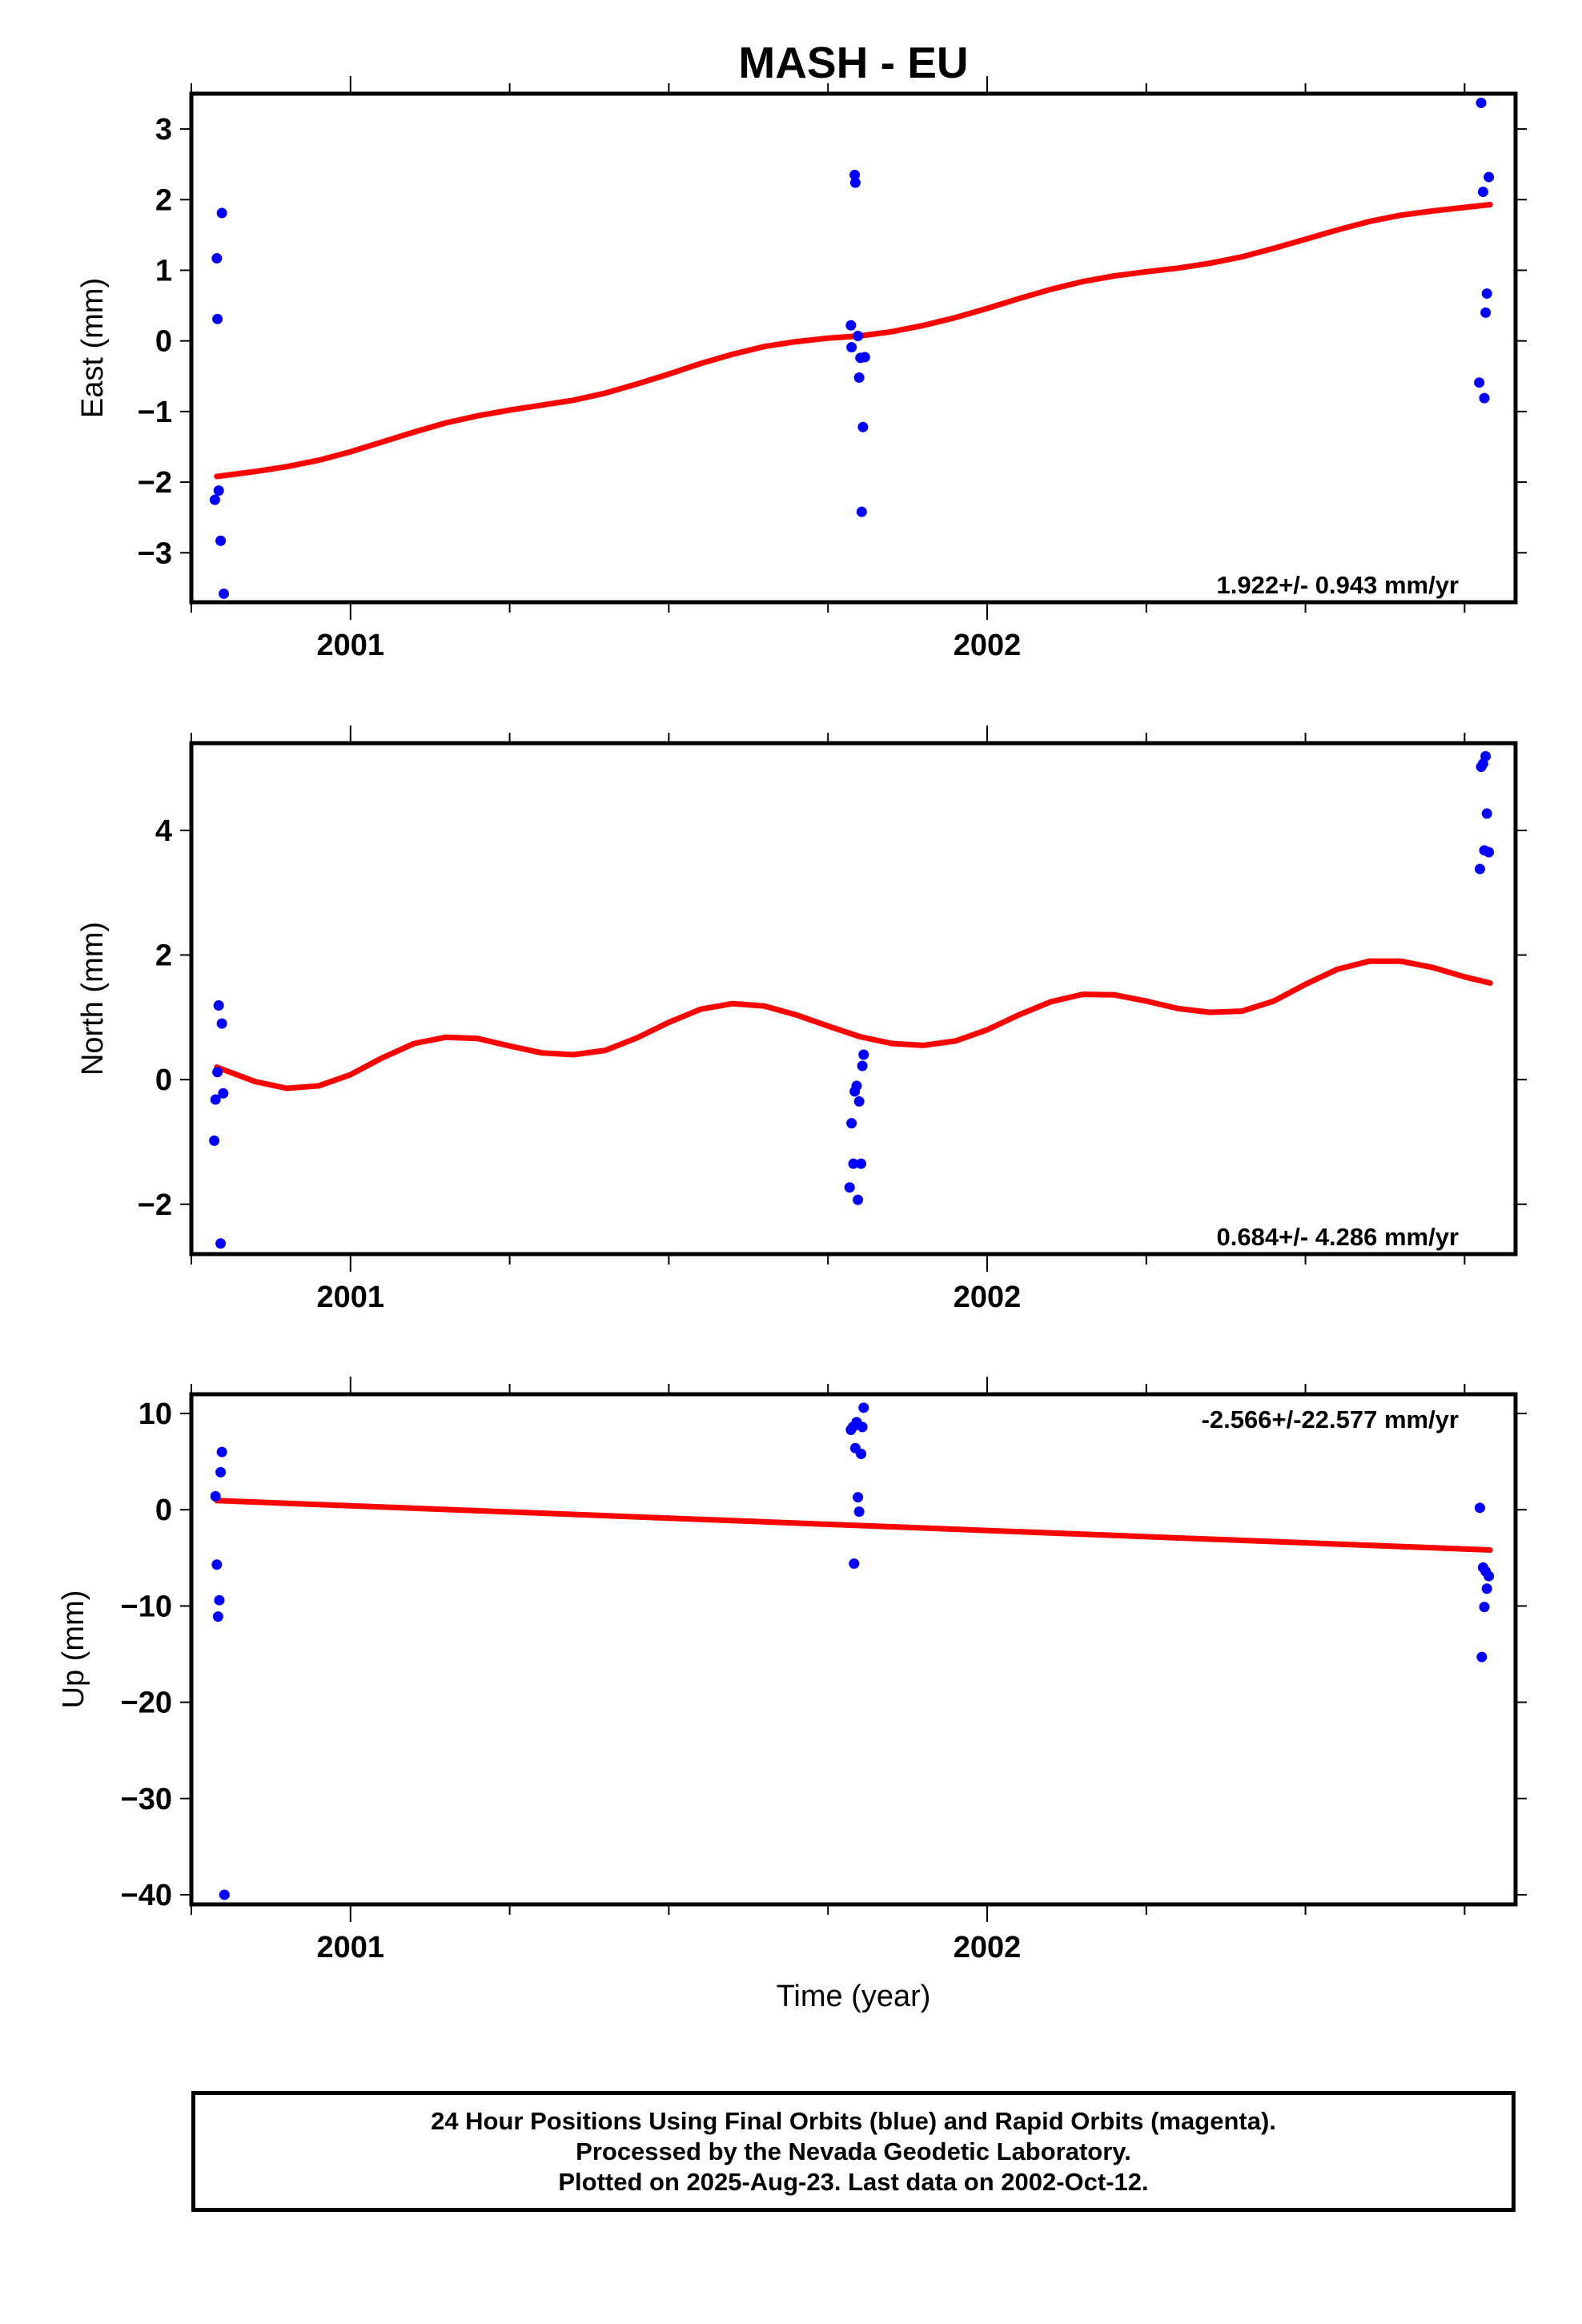  Describe the element at coordinates (164, 831) in the screenshot. I see `y-tick-label: 4` at that location.